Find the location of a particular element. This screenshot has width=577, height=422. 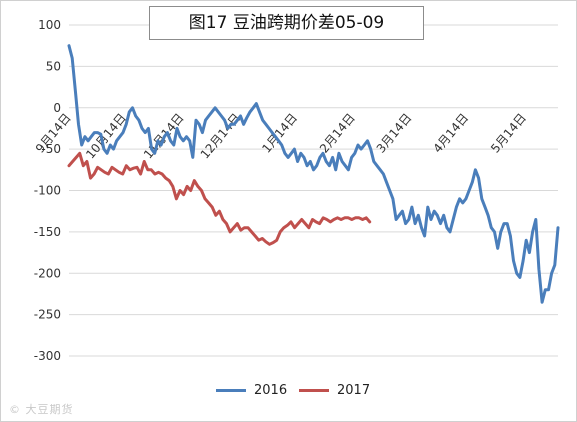

legend-item-2017: 2017 is located at coordinates (334, 390).